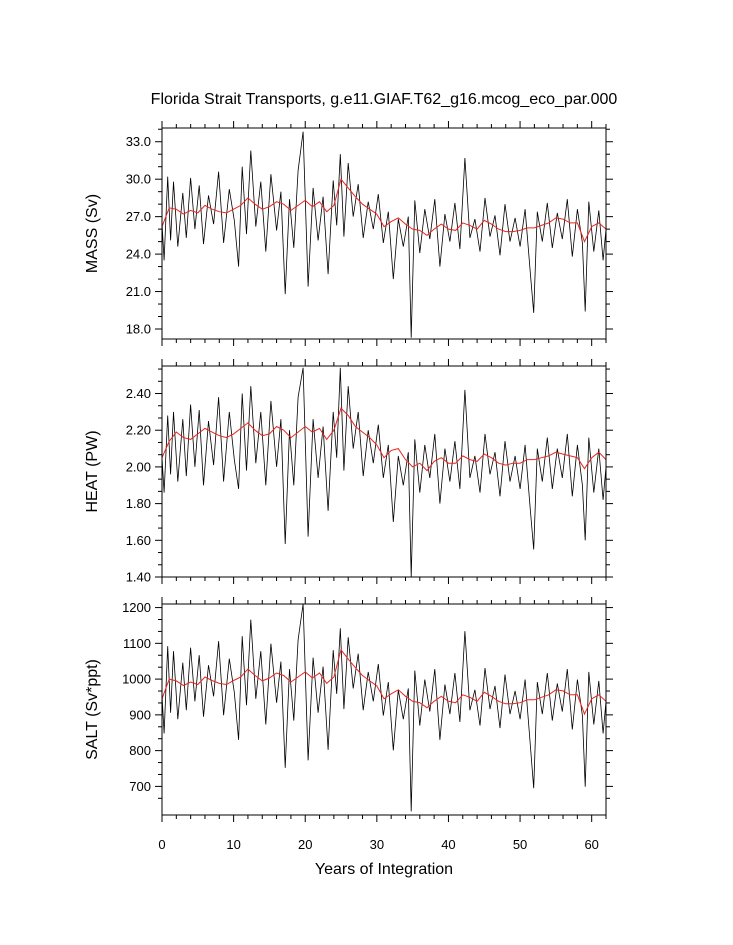  Describe the element at coordinates (138, 291) in the screenshot. I see `y-tick-label: 21.0` at that location.